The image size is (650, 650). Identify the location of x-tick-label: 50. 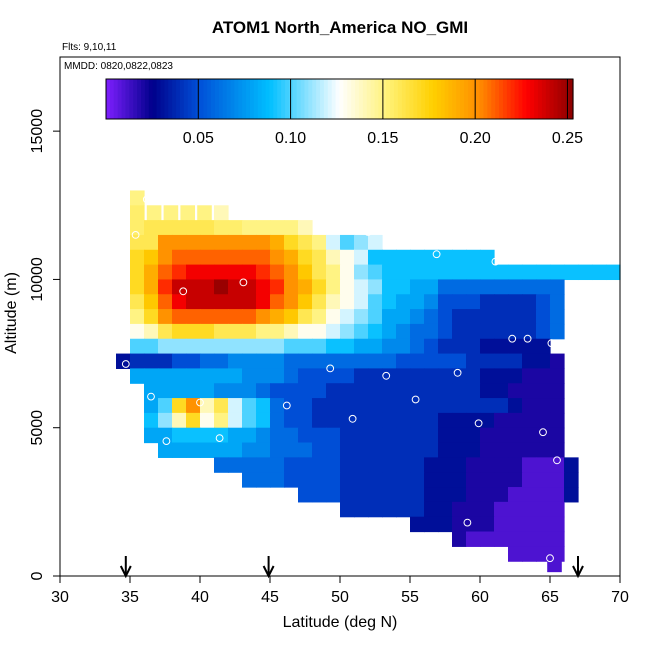
(340, 597).